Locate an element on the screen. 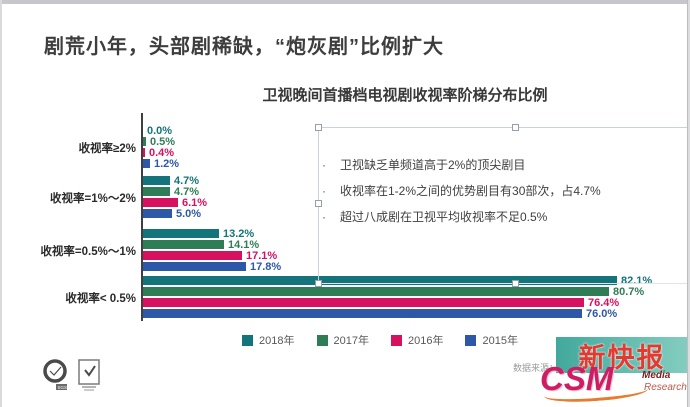 The width and height of the screenshot is (690, 407). legend-item-2015年: 2015年 is located at coordinates (491, 340).